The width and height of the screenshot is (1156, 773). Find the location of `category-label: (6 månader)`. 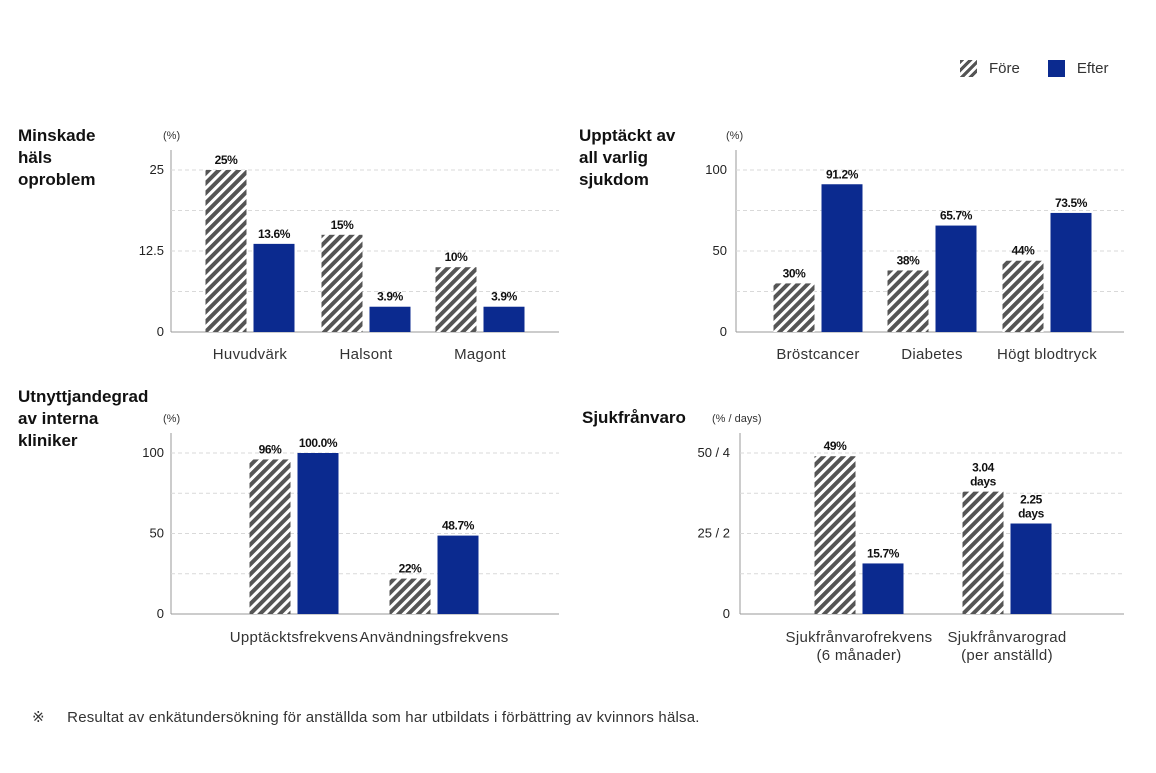

category-label: (6 månader) is located at coordinates (858, 655).